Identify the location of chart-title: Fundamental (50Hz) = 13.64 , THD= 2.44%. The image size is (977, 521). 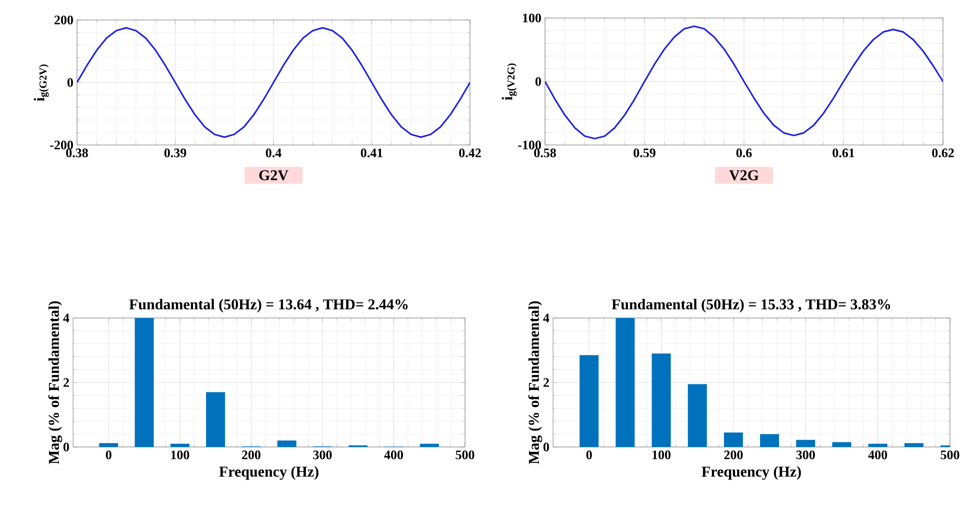
(268, 305).